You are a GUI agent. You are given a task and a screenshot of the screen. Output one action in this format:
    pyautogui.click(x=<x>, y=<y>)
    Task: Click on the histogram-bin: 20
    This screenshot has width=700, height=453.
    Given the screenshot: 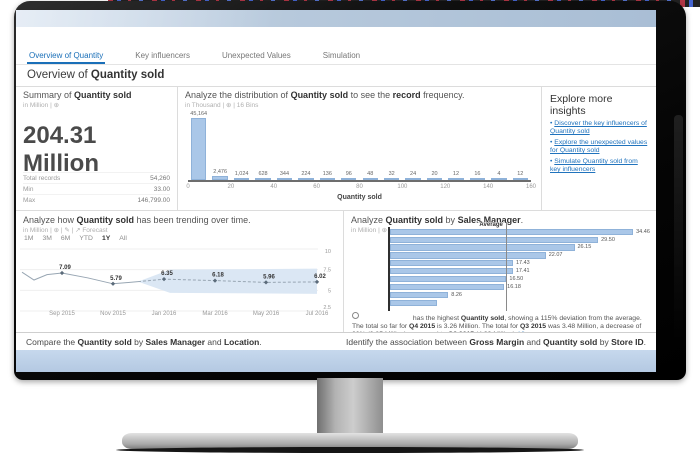 What is the action you would take?
    pyautogui.click(x=434, y=145)
    